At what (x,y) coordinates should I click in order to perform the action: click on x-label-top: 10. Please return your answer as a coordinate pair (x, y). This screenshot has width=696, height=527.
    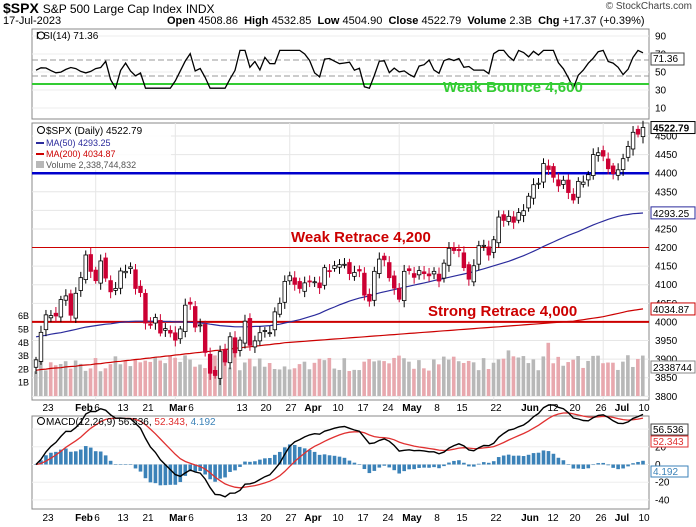
    Looking at the image, I should click on (338, 408).